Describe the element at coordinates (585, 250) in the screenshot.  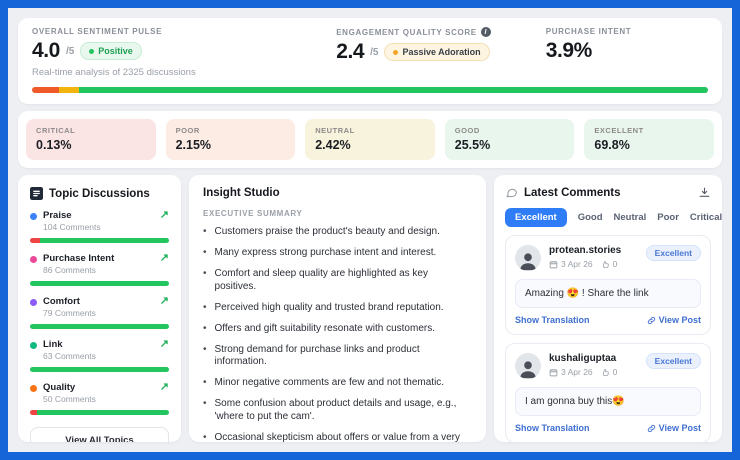
I see `comment-username: protean.stories` at that location.